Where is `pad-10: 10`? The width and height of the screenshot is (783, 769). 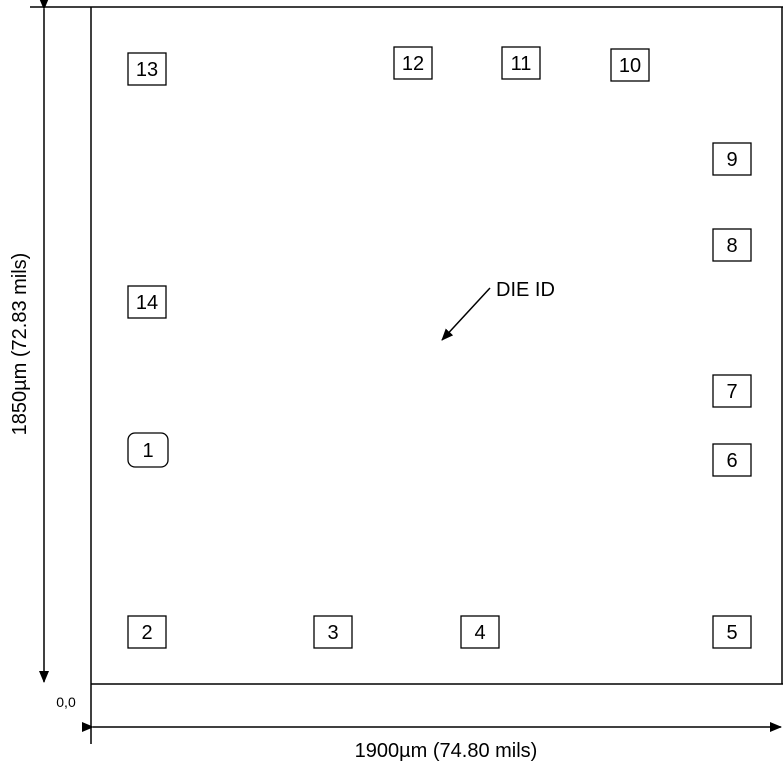 pad-10: 10 is located at coordinates (630, 65).